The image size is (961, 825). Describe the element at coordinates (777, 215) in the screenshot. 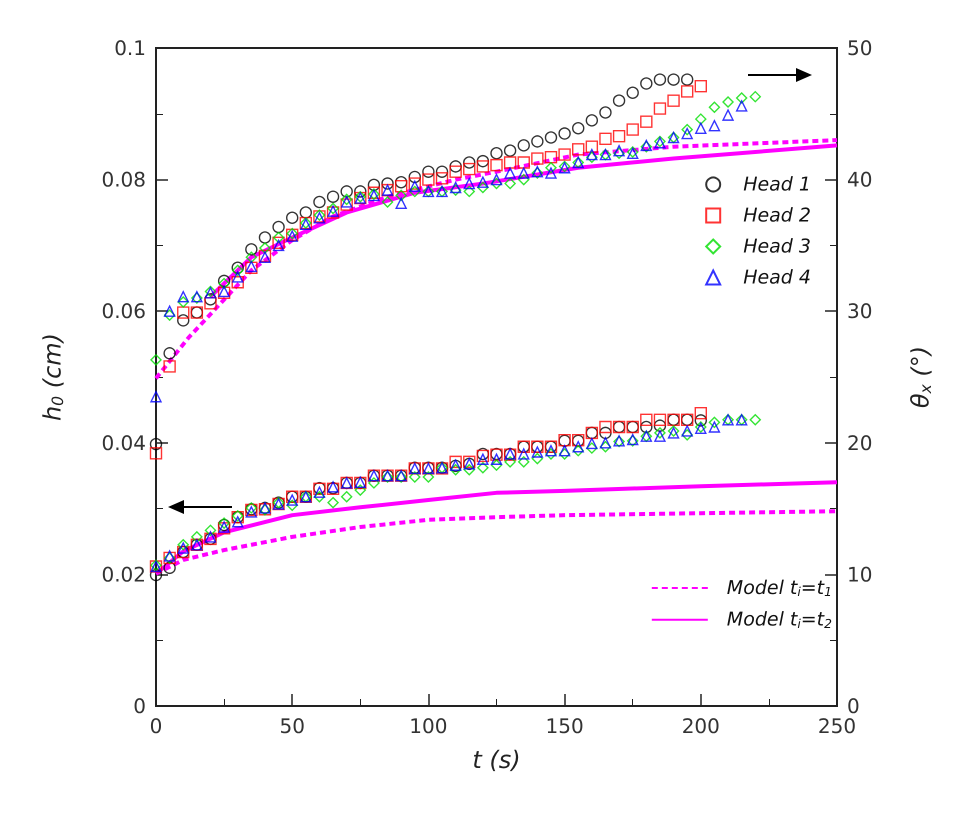

I see `legend-label: Head 2` at that location.